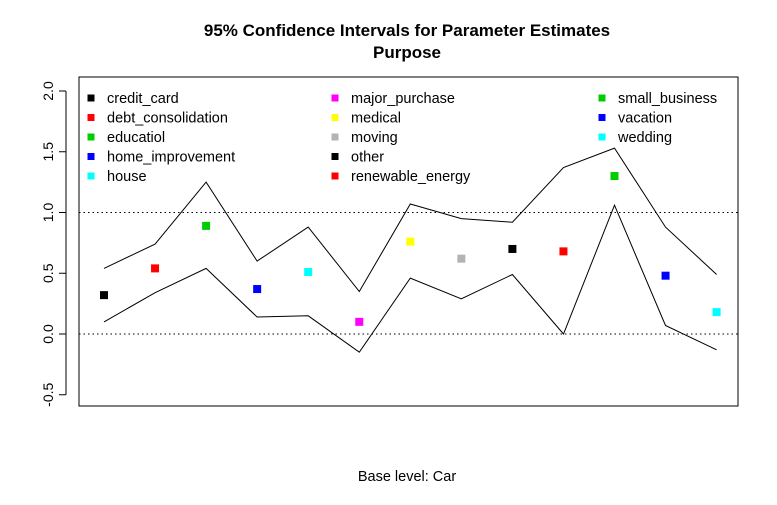  I want to click on legend-label: vacation, so click(645, 119).